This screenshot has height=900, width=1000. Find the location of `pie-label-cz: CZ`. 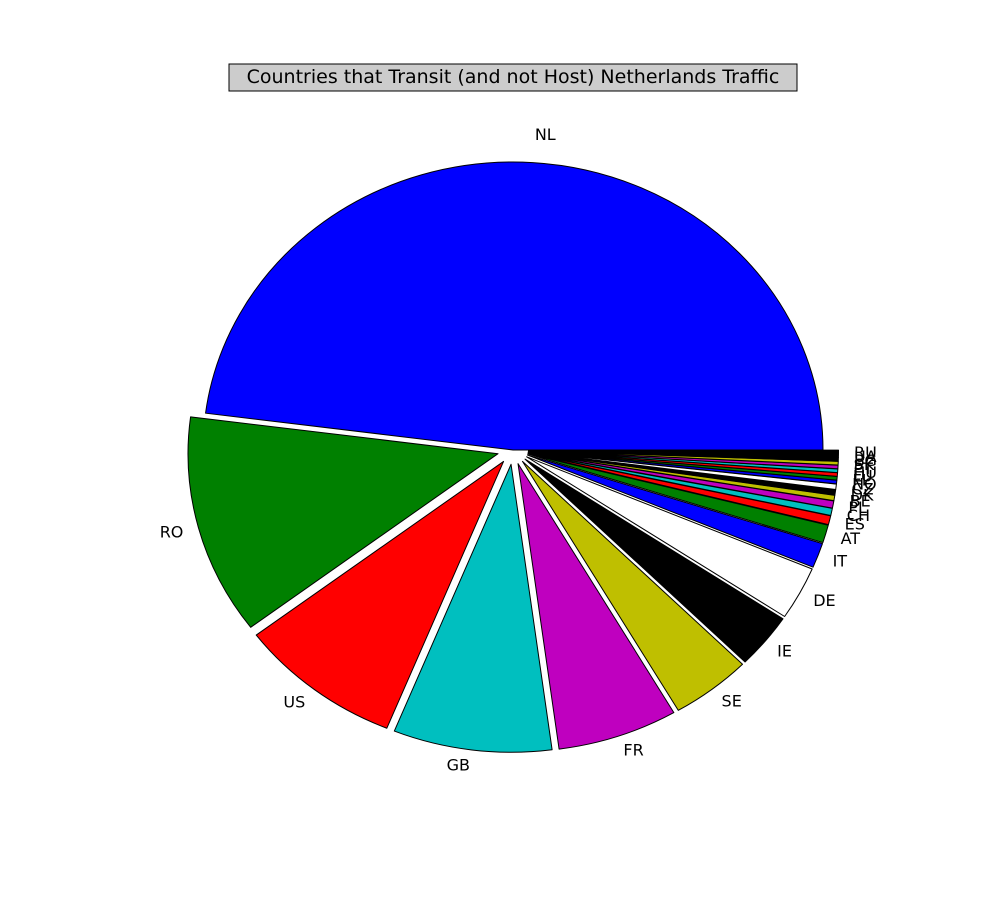

pie-label-cz: CZ is located at coordinates (862, 489).